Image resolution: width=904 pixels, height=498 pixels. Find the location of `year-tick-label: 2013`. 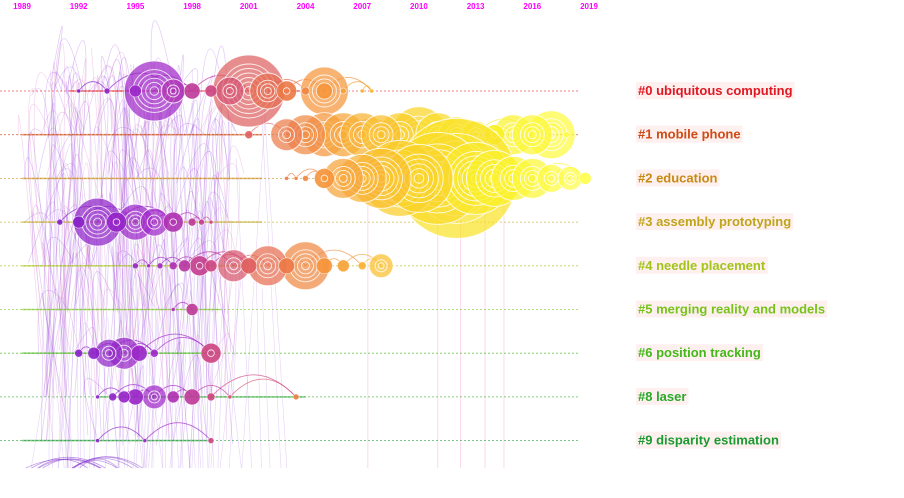

year-tick-label: 2013 is located at coordinates (476, 6).